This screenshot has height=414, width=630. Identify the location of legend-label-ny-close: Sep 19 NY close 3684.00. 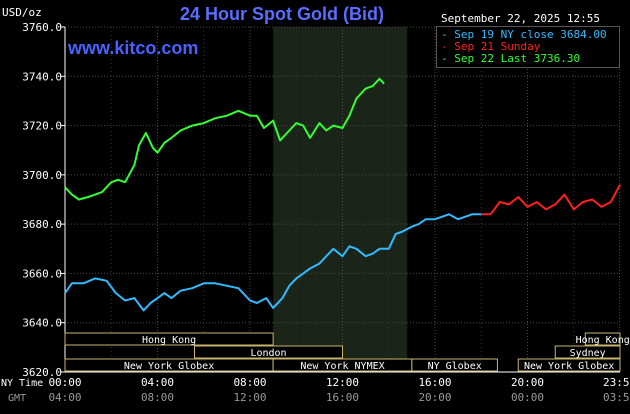
(530, 34).